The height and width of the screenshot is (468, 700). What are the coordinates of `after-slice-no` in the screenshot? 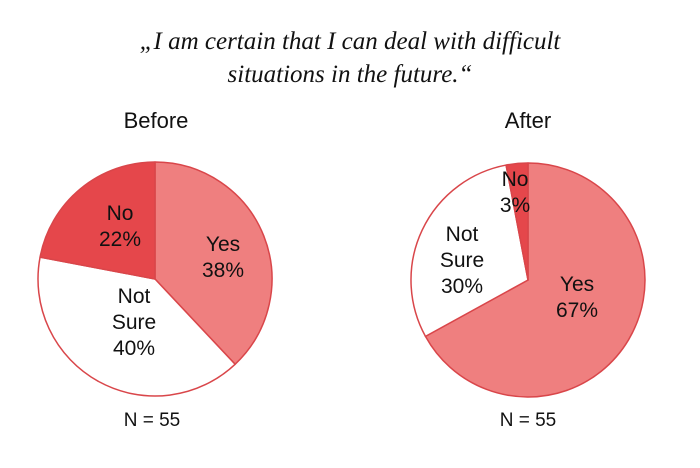 It's located at (517, 221).